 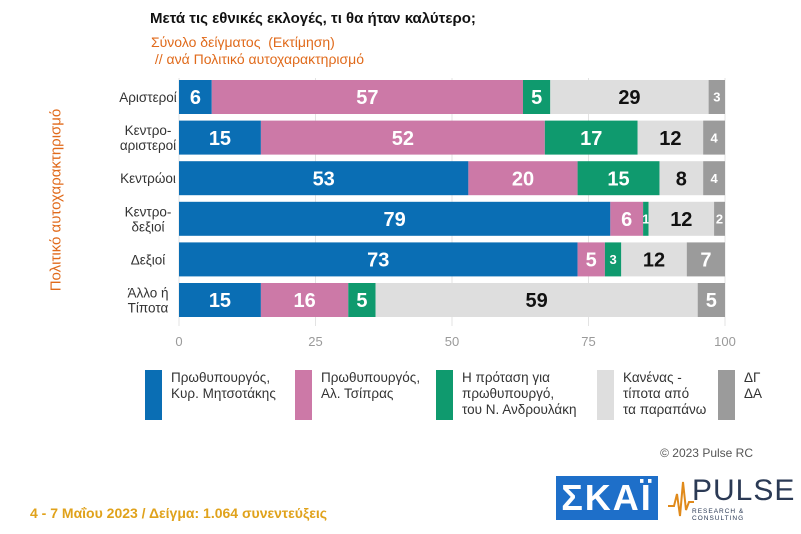 I want to click on x-tick-label: 75, so click(x=588, y=341).